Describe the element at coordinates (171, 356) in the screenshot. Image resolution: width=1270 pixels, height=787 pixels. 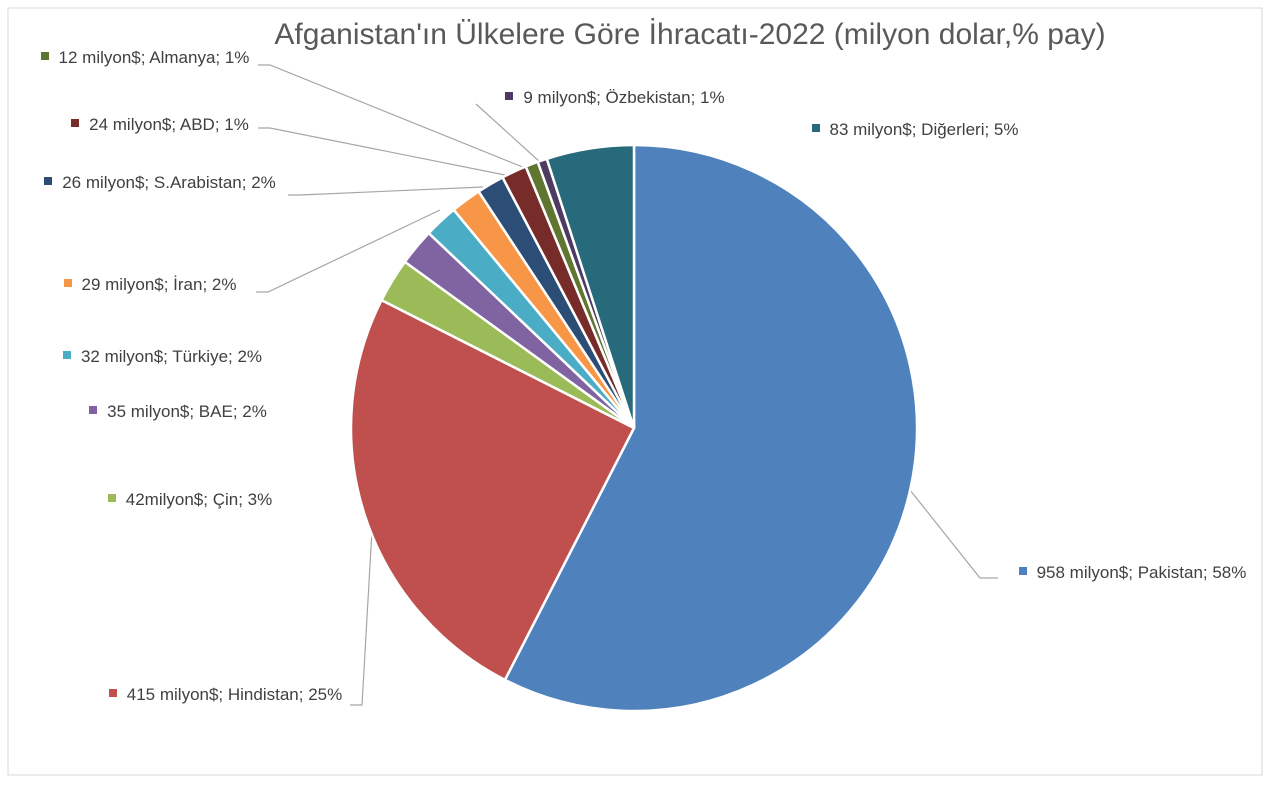
I see `label-text: 32 milyon$; Türkiye; 2%` at that location.